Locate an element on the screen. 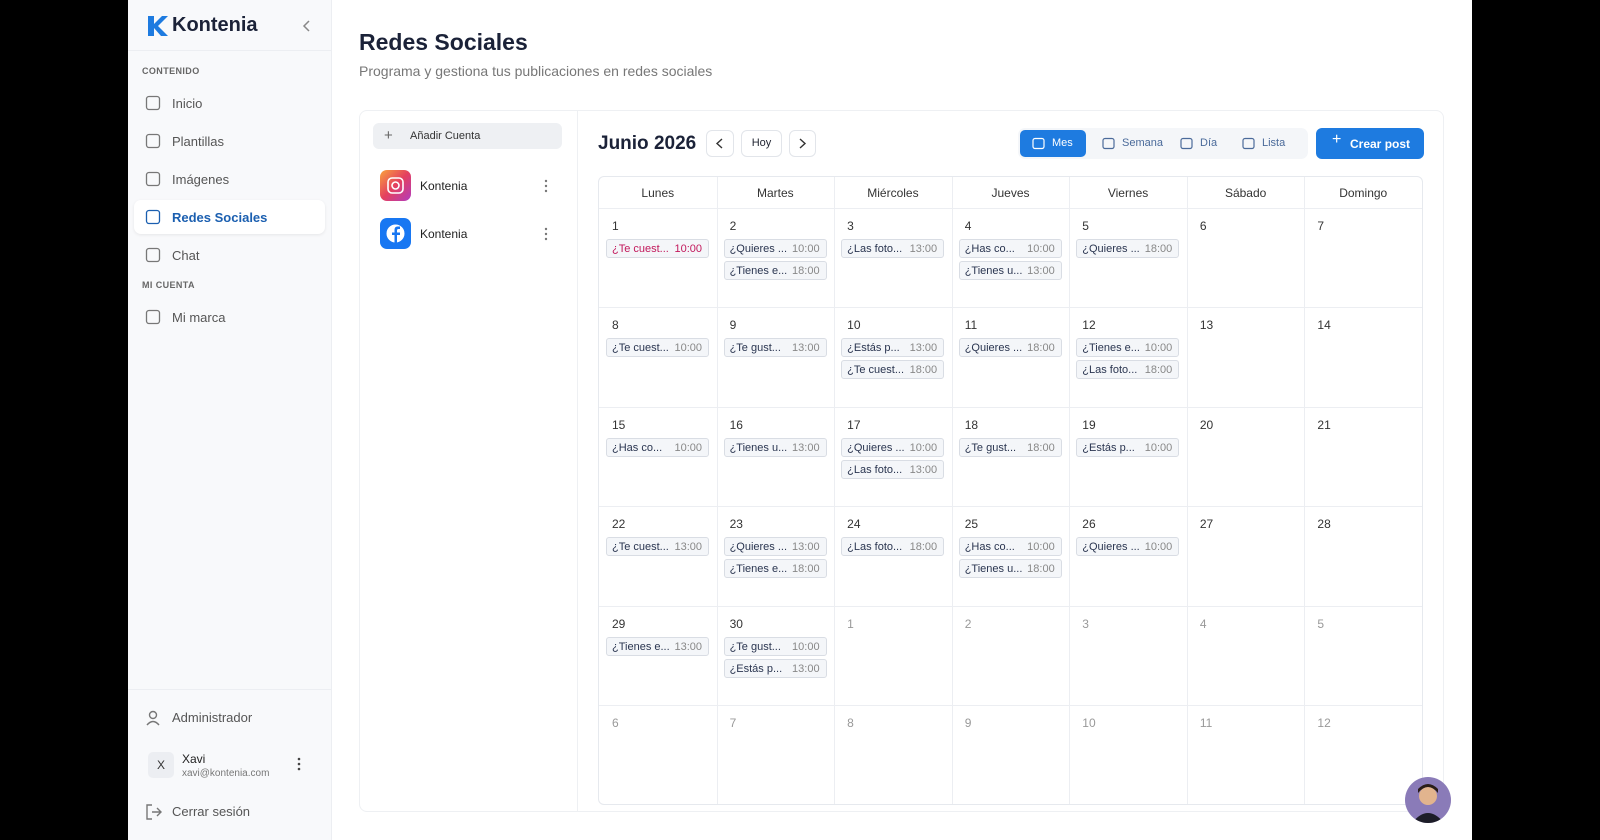  nav-item: Mi marca is located at coordinates (199, 317).